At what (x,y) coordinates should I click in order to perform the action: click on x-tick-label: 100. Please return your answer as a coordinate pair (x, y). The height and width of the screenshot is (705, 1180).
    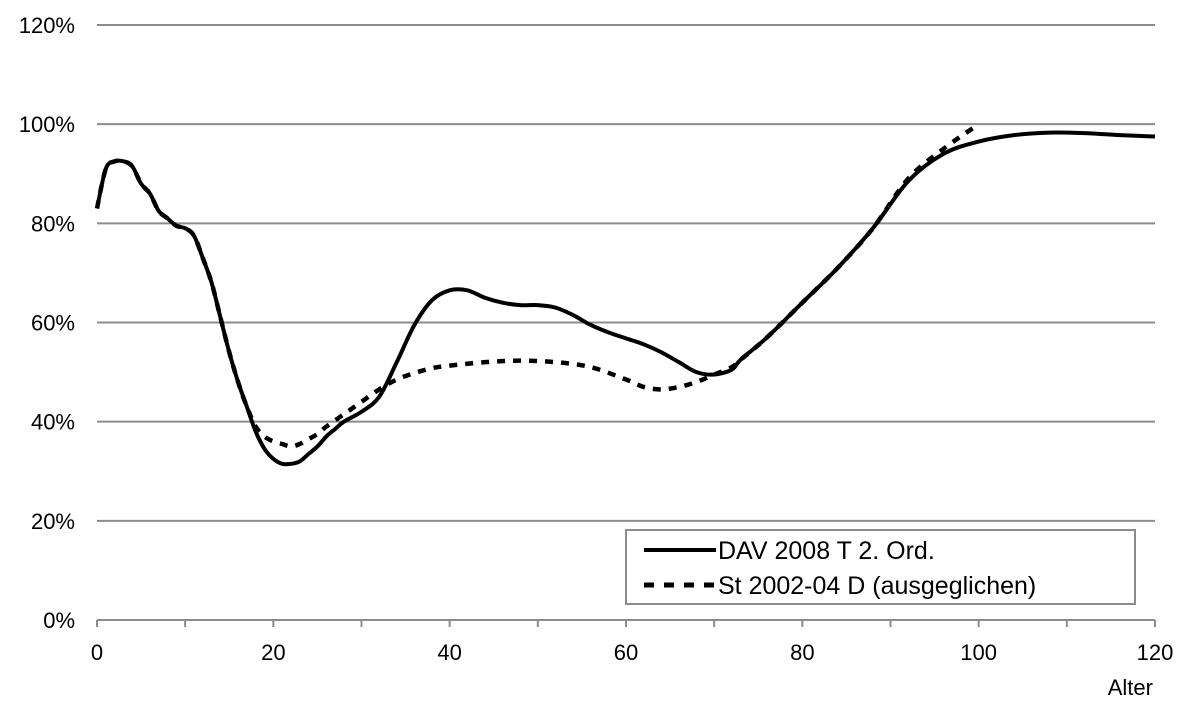
    Looking at the image, I should click on (978, 652).